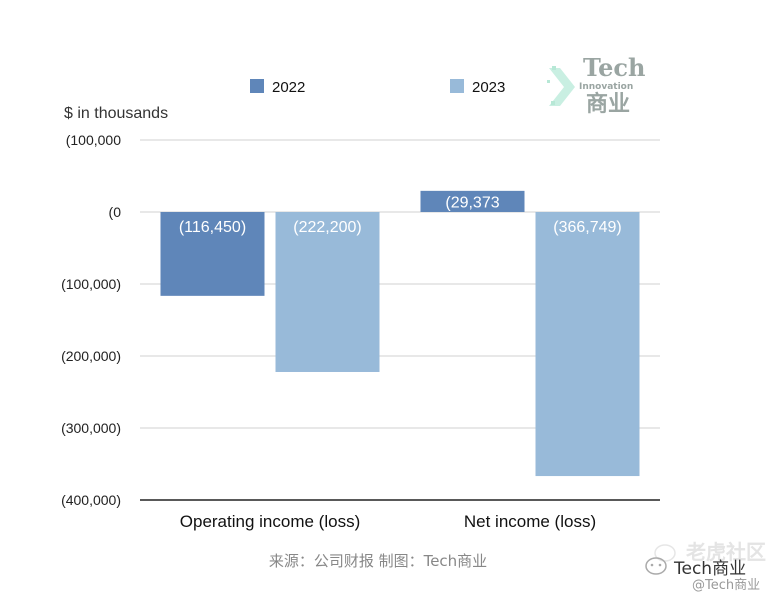 This screenshot has height=600, width=778. I want to click on bar-value-label: (222,200), so click(327, 227).